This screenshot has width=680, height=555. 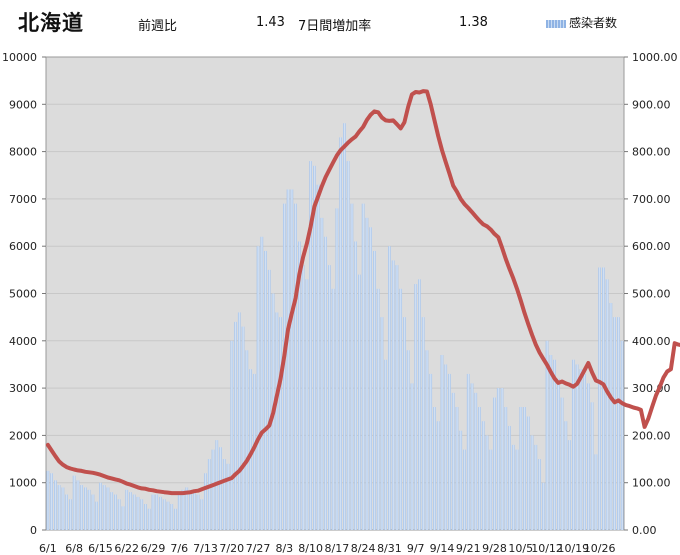 I want to click on y-left-tick-label: 4000, so click(x=23, y=341).